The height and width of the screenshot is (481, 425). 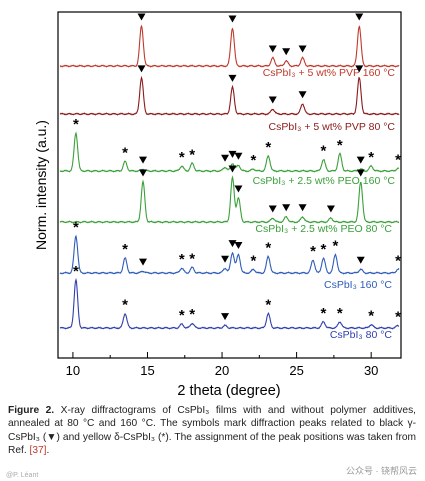 I want to click on series-1: CsPbI₃ + 5 wt% PVP 160 °C, so click(x=229, y=46).